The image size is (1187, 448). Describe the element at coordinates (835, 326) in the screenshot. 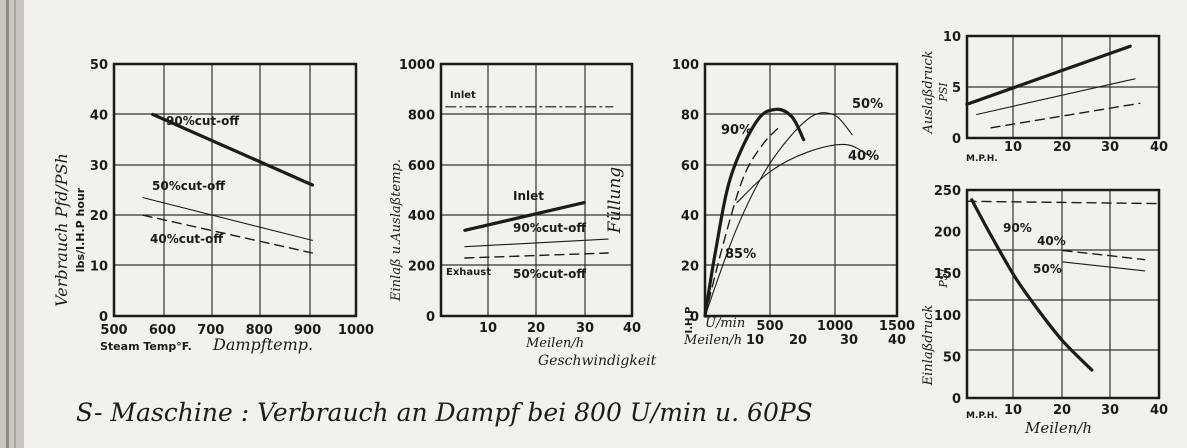

I see `c3-xtick-label: 1000` at that location.